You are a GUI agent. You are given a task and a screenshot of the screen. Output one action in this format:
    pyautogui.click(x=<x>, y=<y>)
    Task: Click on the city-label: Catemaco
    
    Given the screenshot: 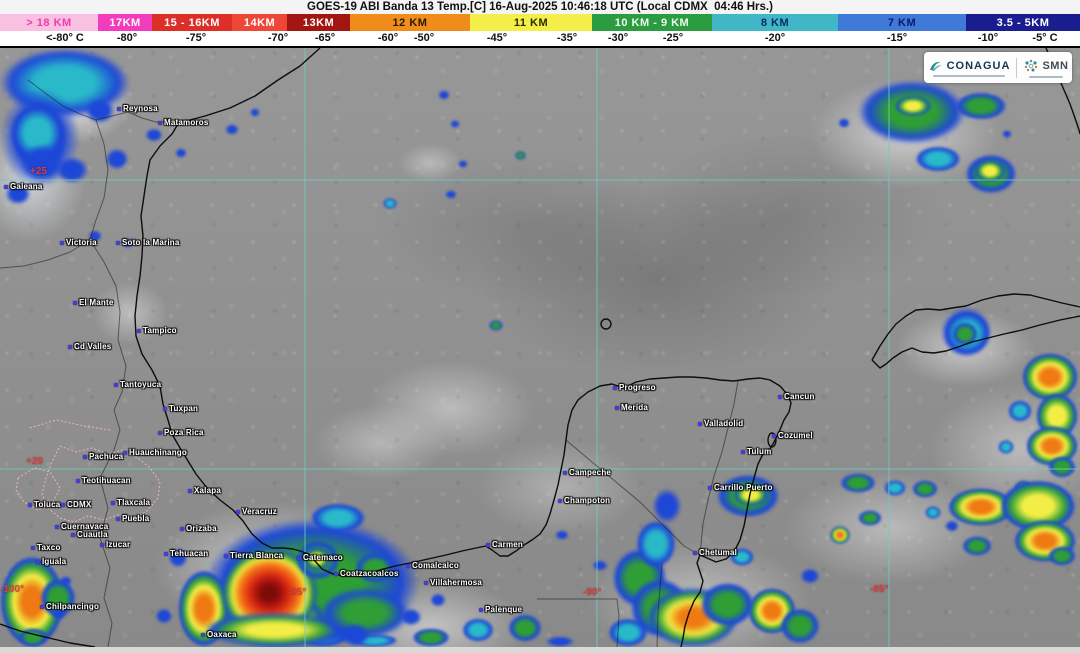 What is the action you would take?
    pyautogui.click(x=320, y=557)
    